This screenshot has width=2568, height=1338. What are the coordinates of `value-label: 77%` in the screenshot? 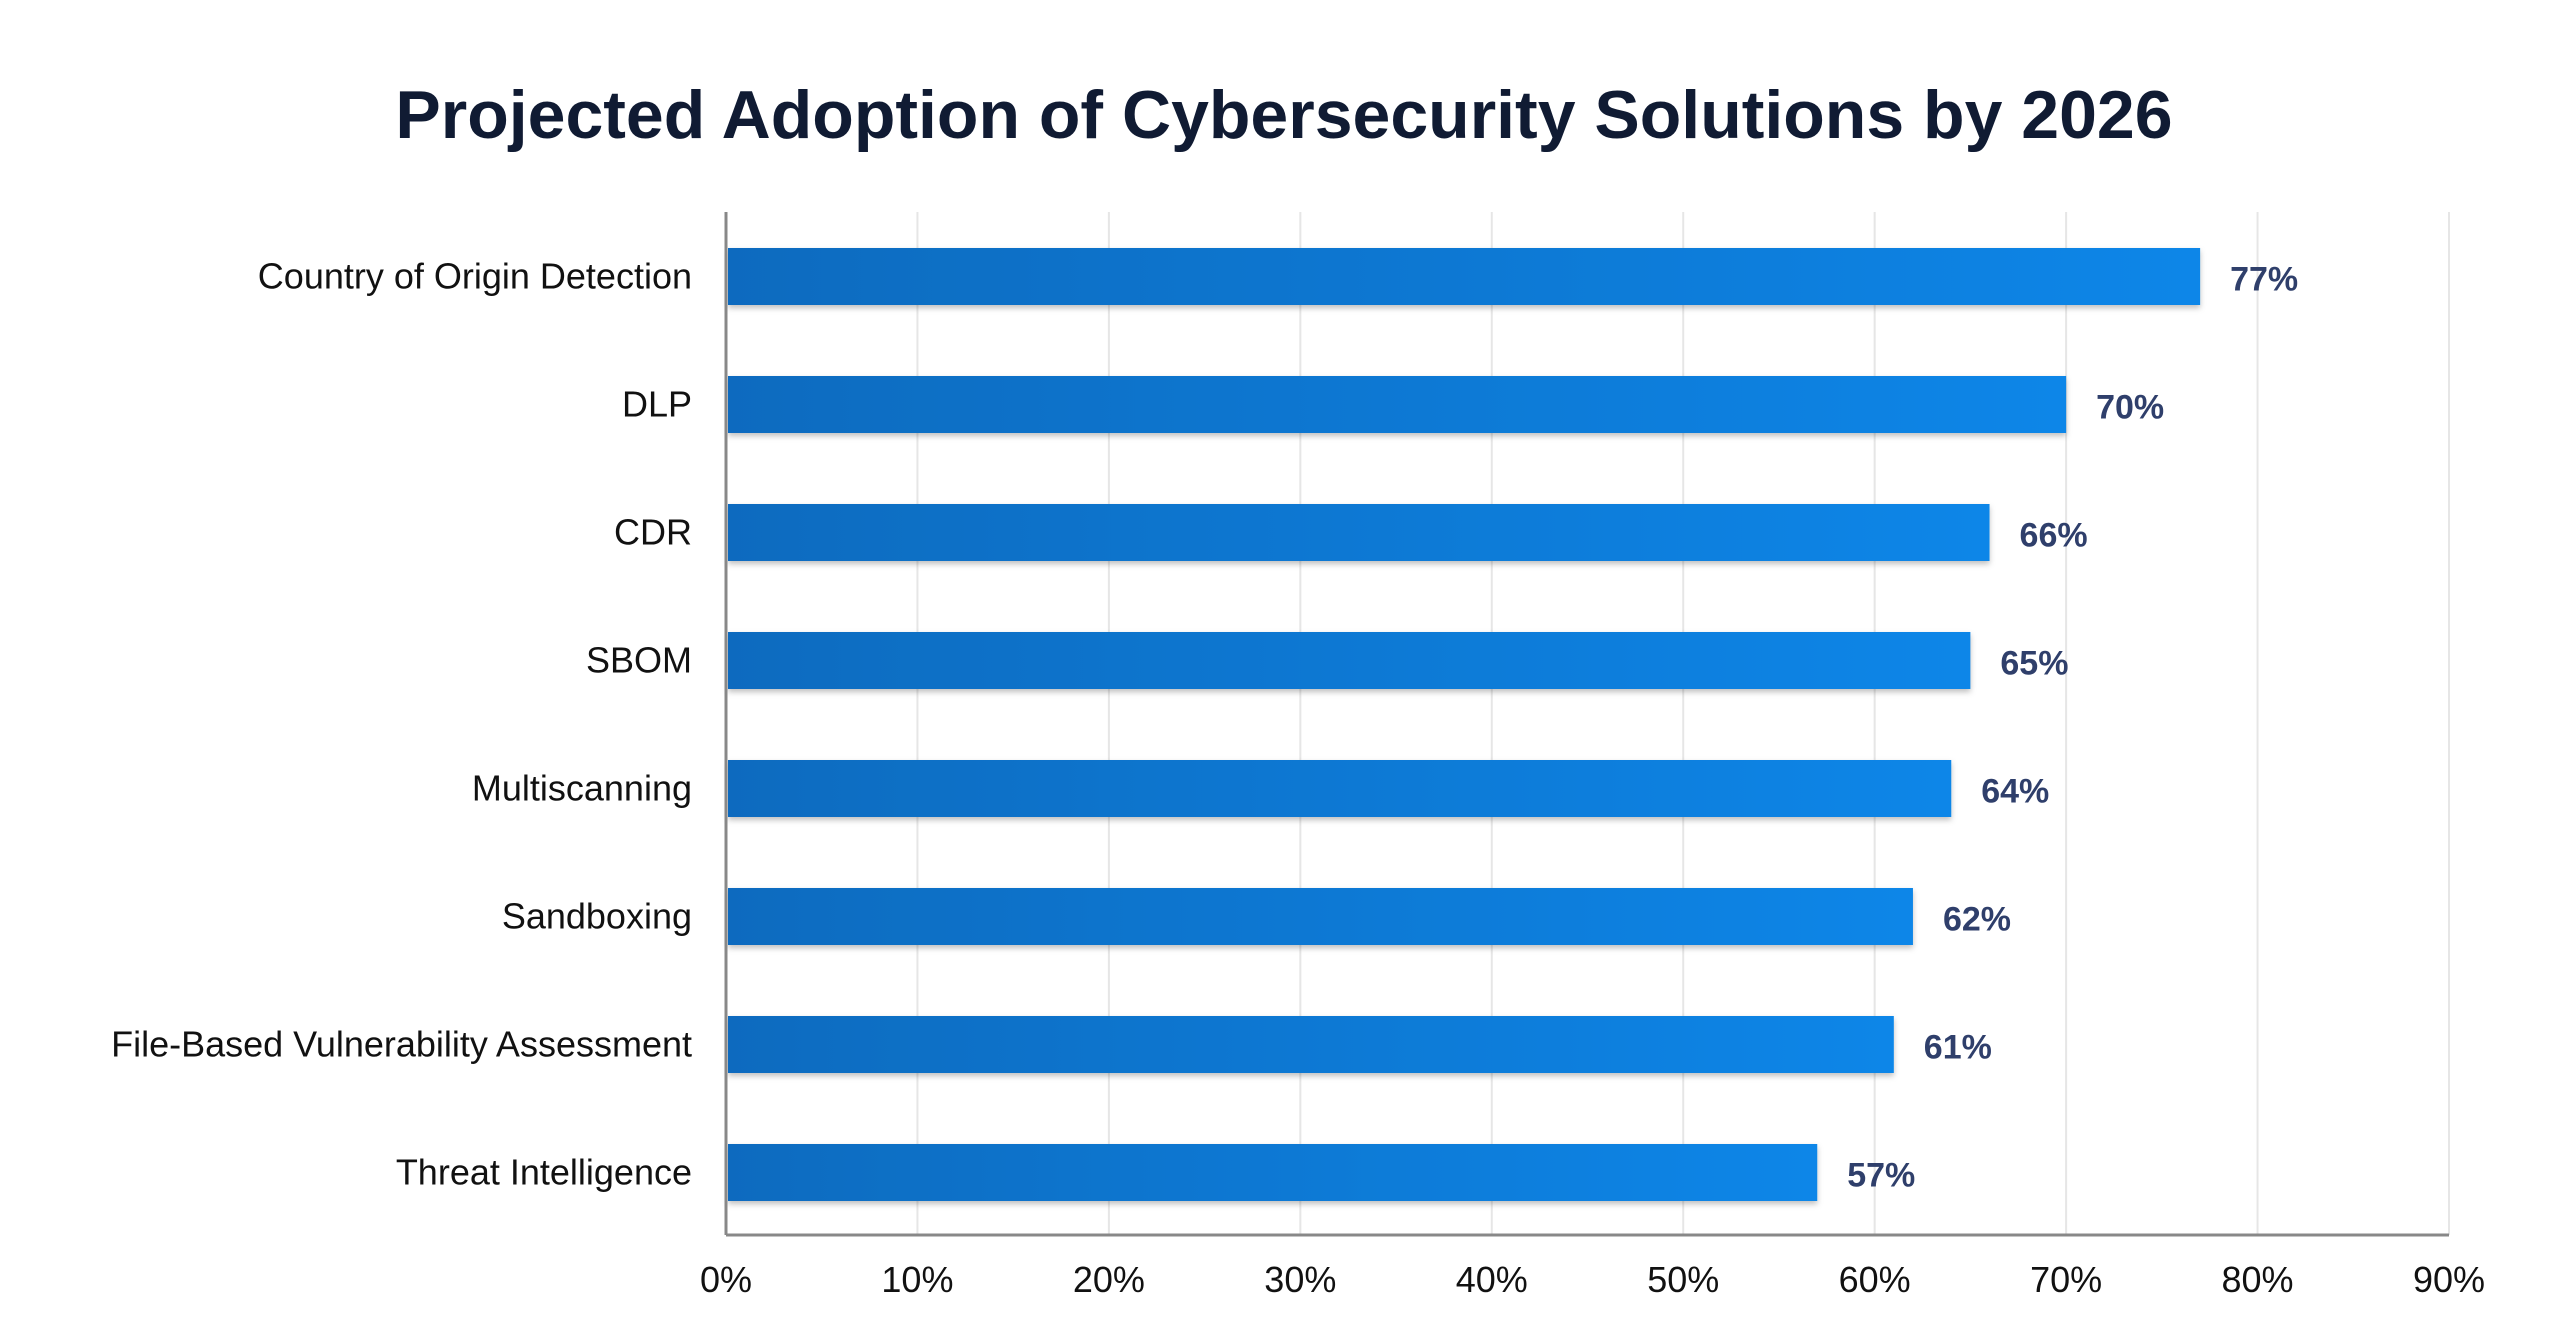 It's located at (2264, 280).